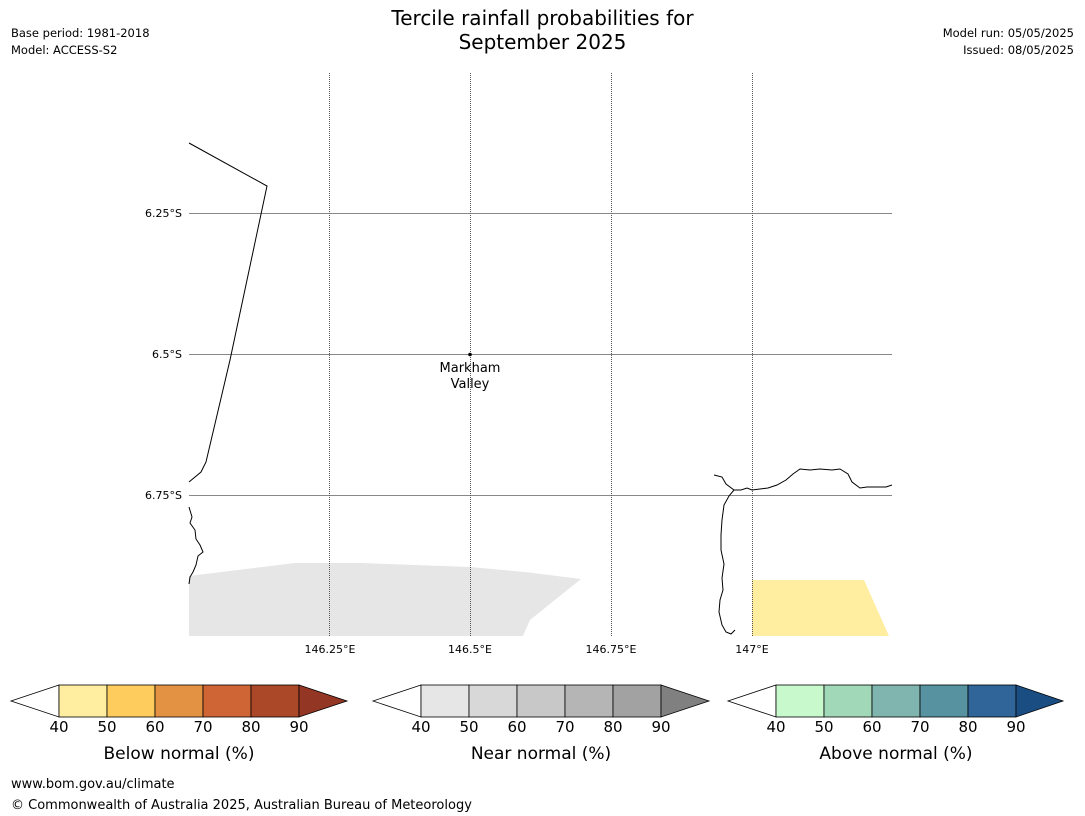 Image resolution: width=1085 pixels, height=816 pixels. What do you see at coordinates (1008, 42) in the screenshot?
I see `metadata-right: Model run: 05/05/2025 Issued: 08/05/2025` at bounding box center [1008, 42].